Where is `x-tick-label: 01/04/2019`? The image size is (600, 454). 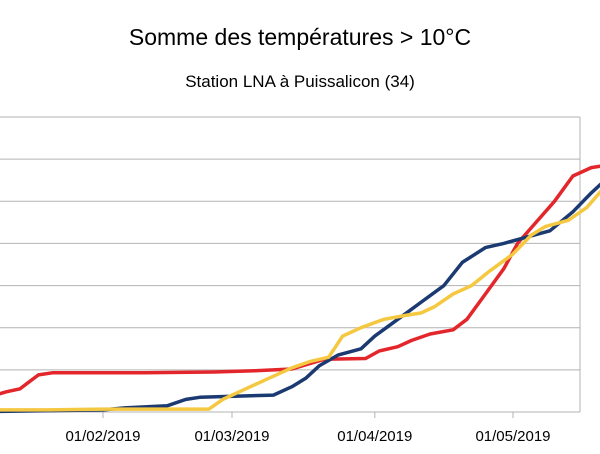 x-tick-label: 01/04/2019 is located at coordinates (374, 436).